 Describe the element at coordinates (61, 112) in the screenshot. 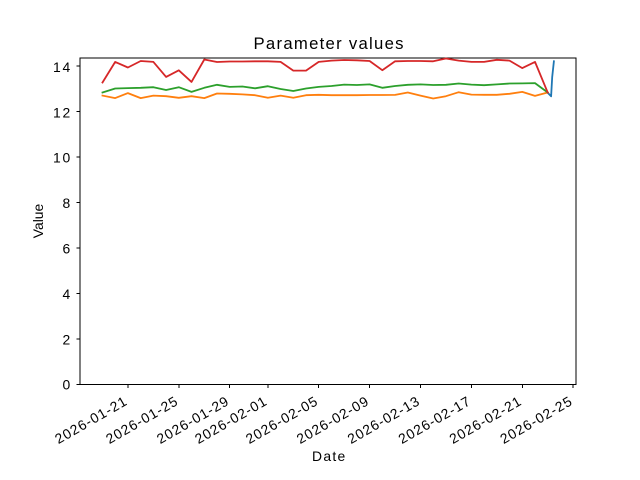

I see `svg-text: 12` at that location.